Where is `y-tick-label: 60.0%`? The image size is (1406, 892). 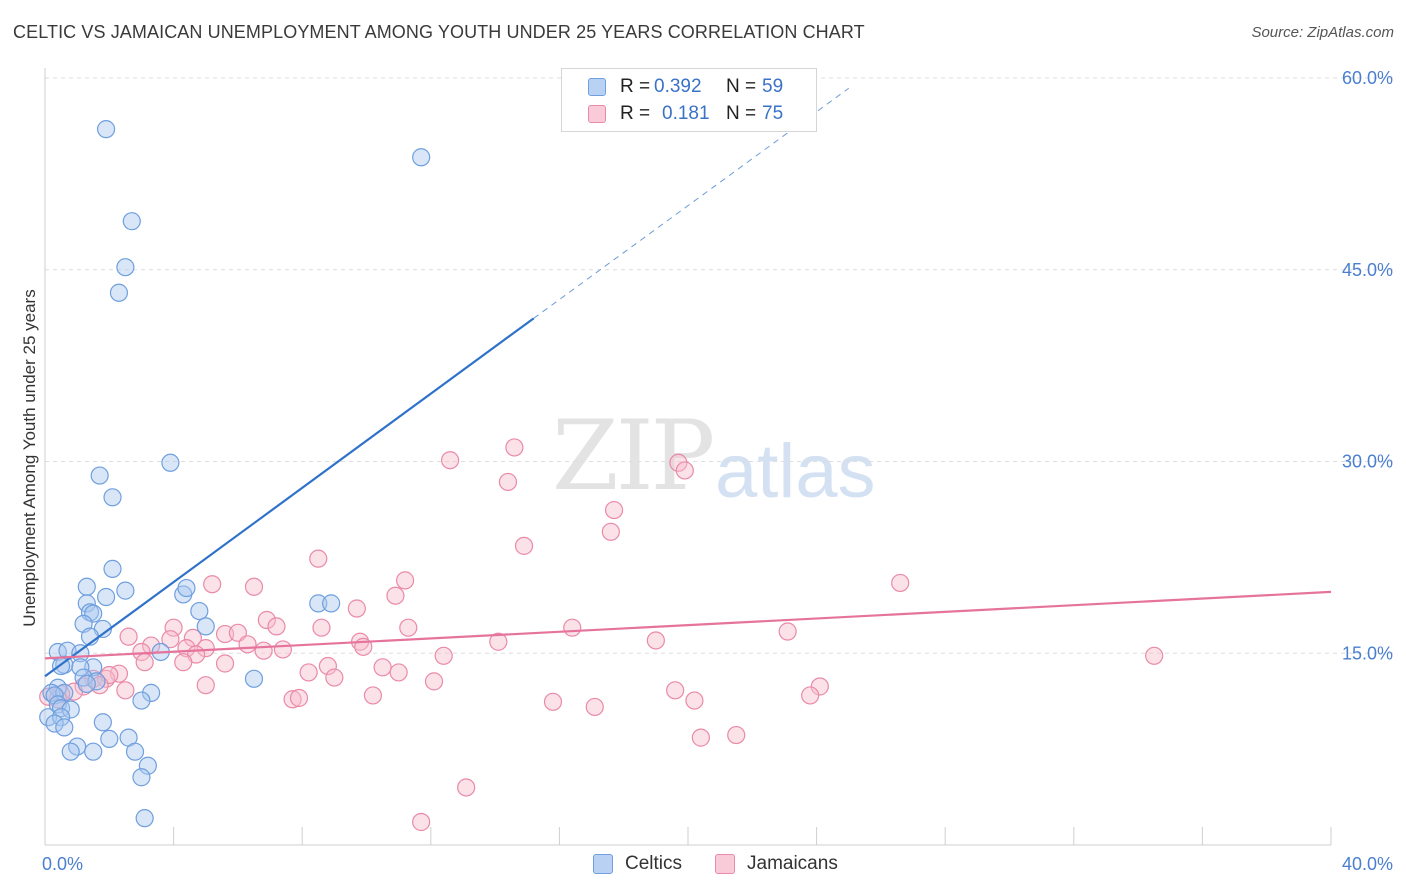 y-tick-label: 60.0% is located at coordinates (1367, 78).